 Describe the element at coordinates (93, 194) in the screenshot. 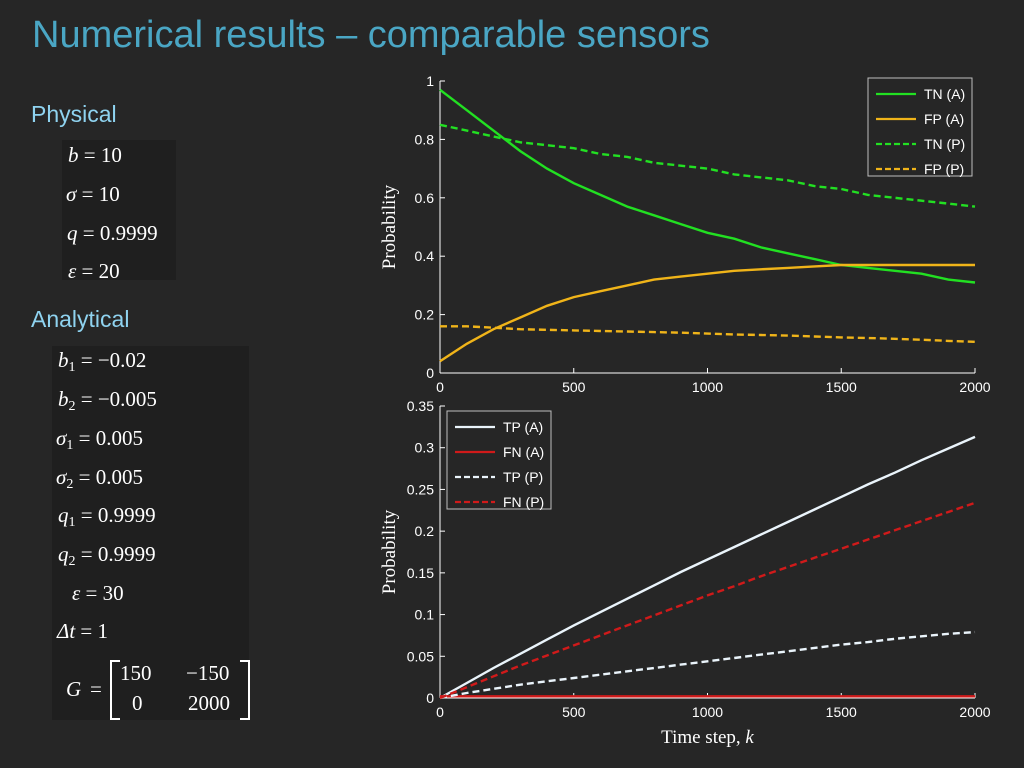

I see `param-sigma: σ = 10` at that location.